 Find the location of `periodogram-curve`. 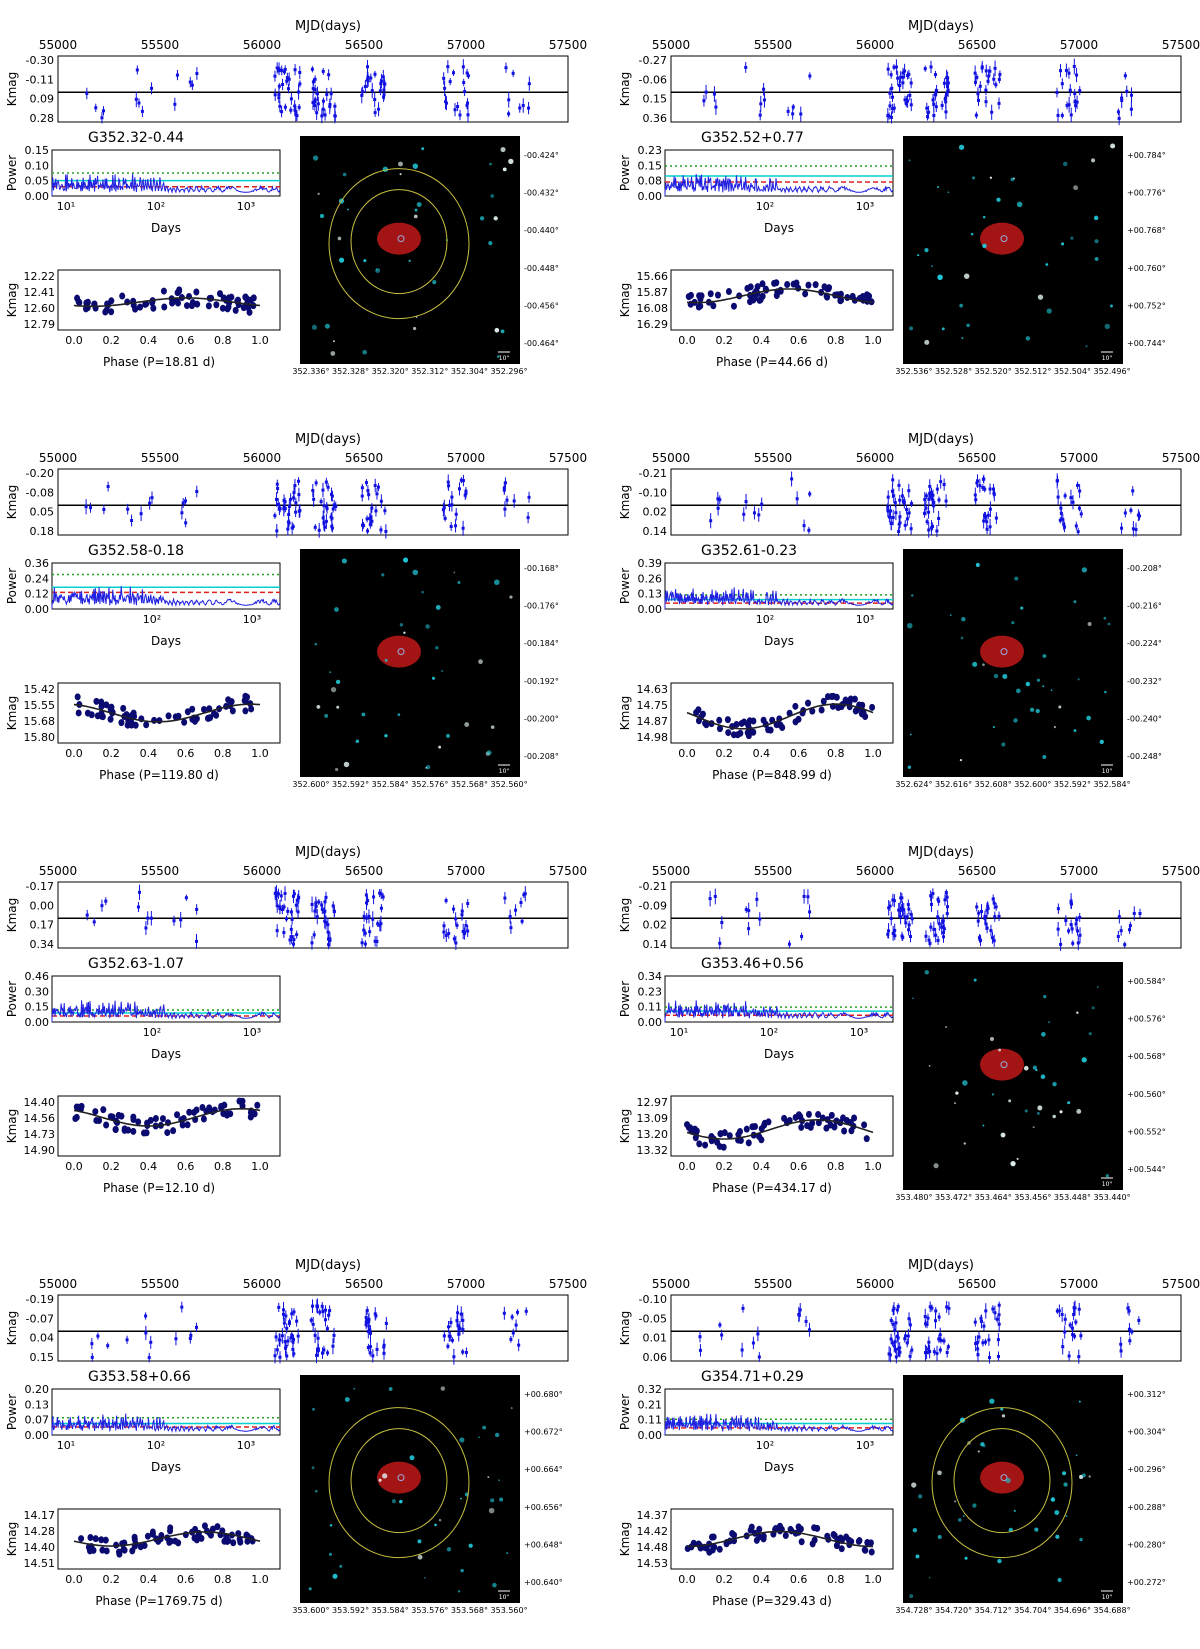

periodogram-curve is located at coordinates (779, 184).